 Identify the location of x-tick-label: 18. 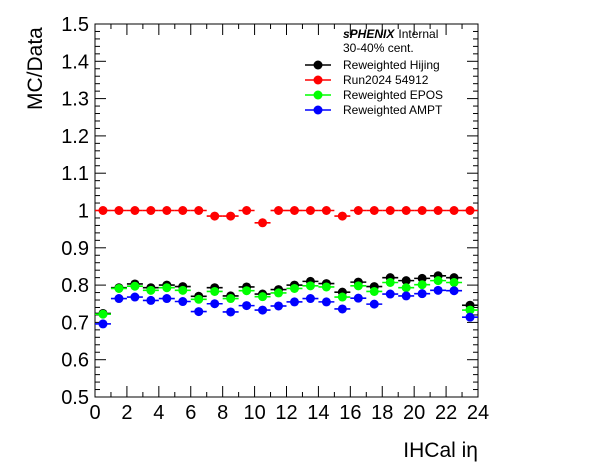
(382, 413).